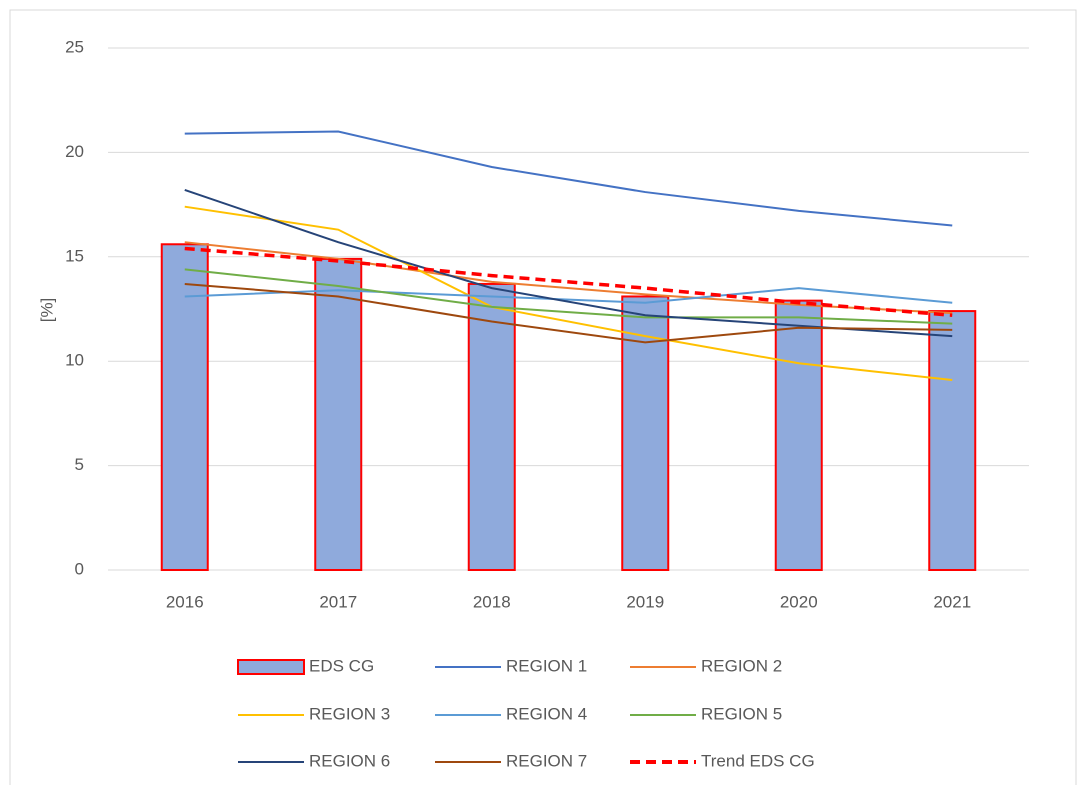  I want to click on legend-label: REGION 5, so click(741, 713).